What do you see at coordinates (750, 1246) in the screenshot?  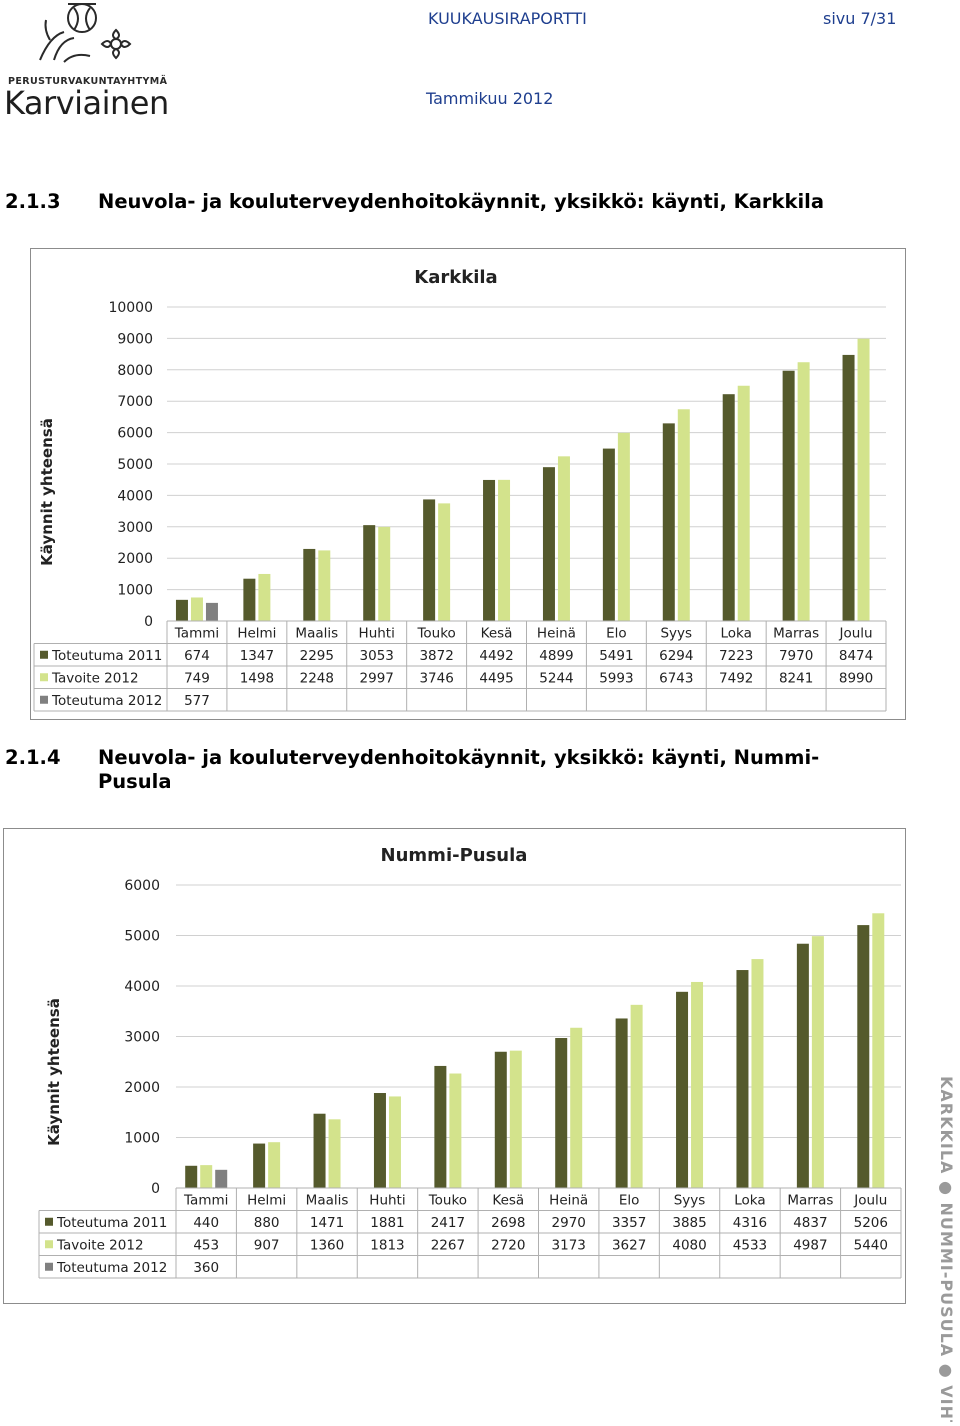 I see `data-label: 4533` at bounding box center [750, 1246].